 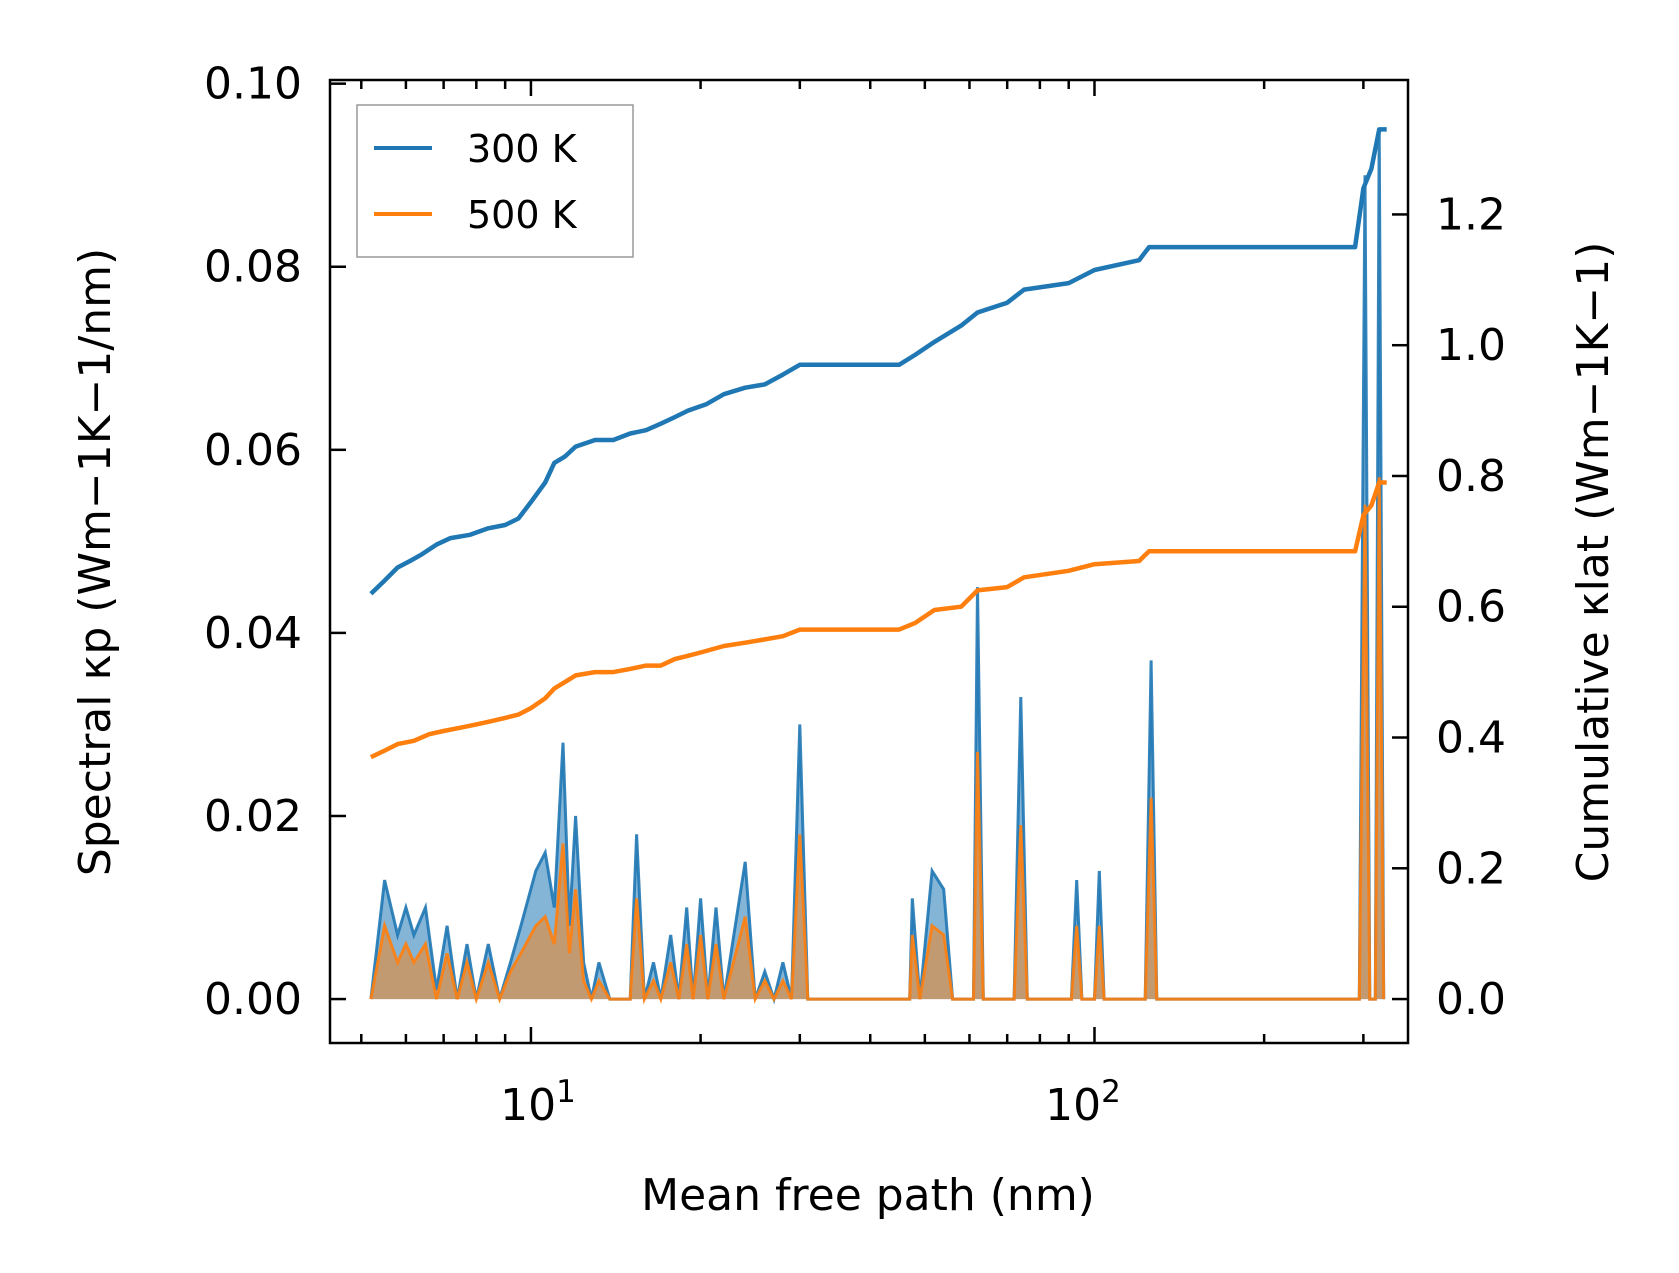 I want to click on y-tick-label: 0.10, so click(x=253, y=84).